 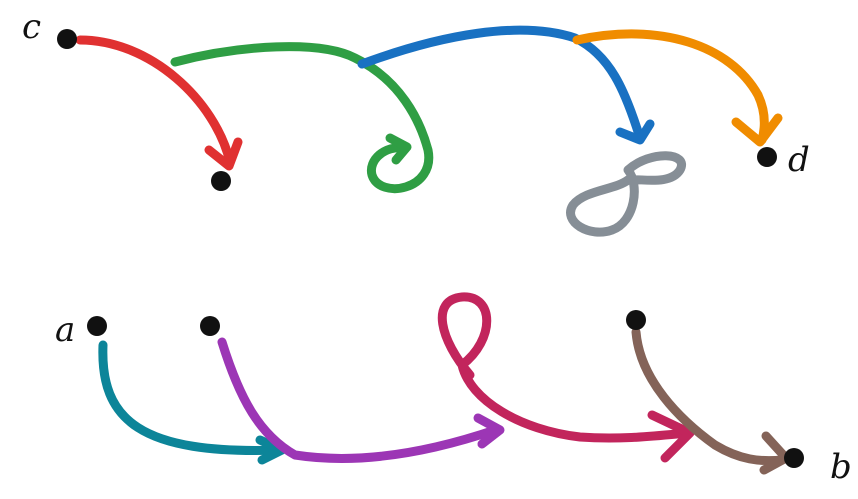 What do you see at coordinates (565, 367) in the screenshot?
I see `crimson-loop-arrow` at bounding box center [565, 367].